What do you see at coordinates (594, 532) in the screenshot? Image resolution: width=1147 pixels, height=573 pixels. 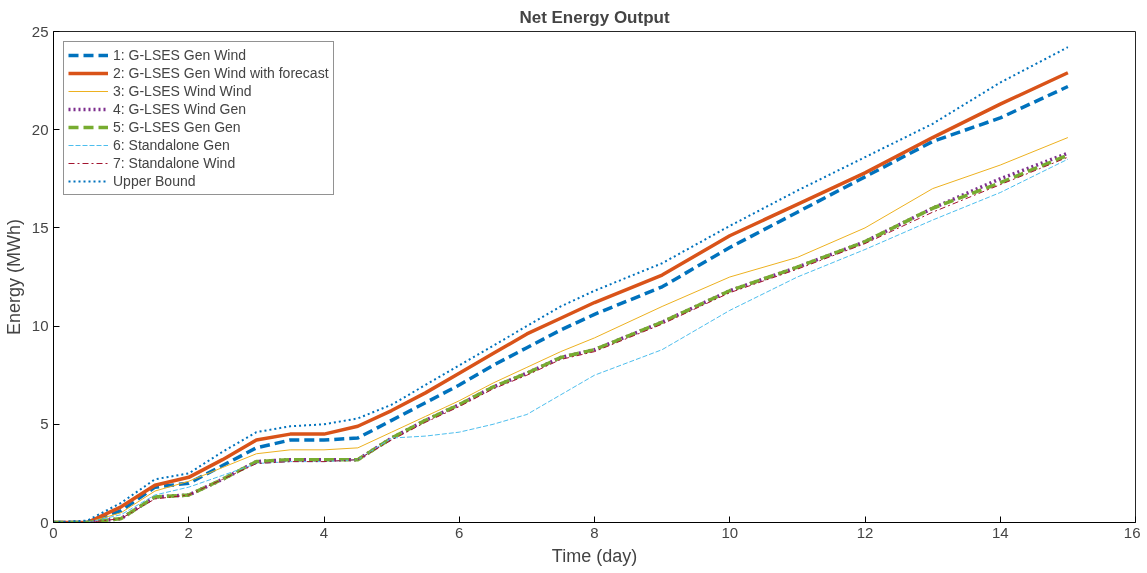 I see `x-tick-label: 8` at bounding box center [594, 532].